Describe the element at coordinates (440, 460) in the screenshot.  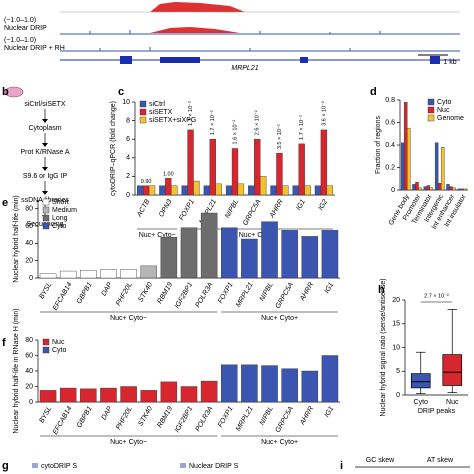
I see `panel-title: AT skew` at that location.